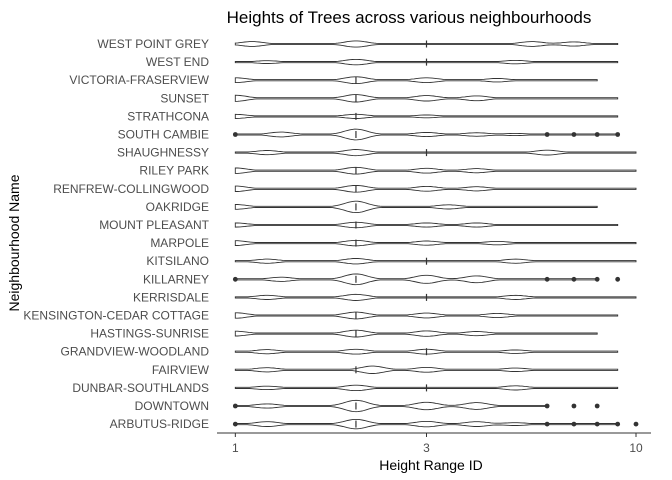 The image size is (672, 480). What do you see at coordinates (391, 406) in the screenshot?
I see `violin-downtown` at bounding box center [391, 406].